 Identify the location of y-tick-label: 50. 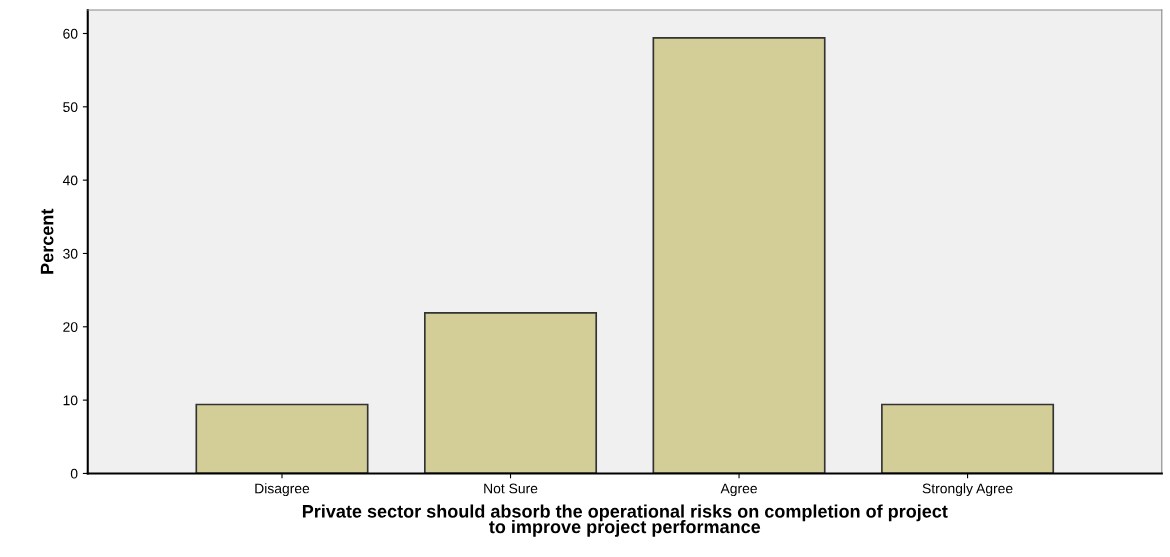
(70, 107).